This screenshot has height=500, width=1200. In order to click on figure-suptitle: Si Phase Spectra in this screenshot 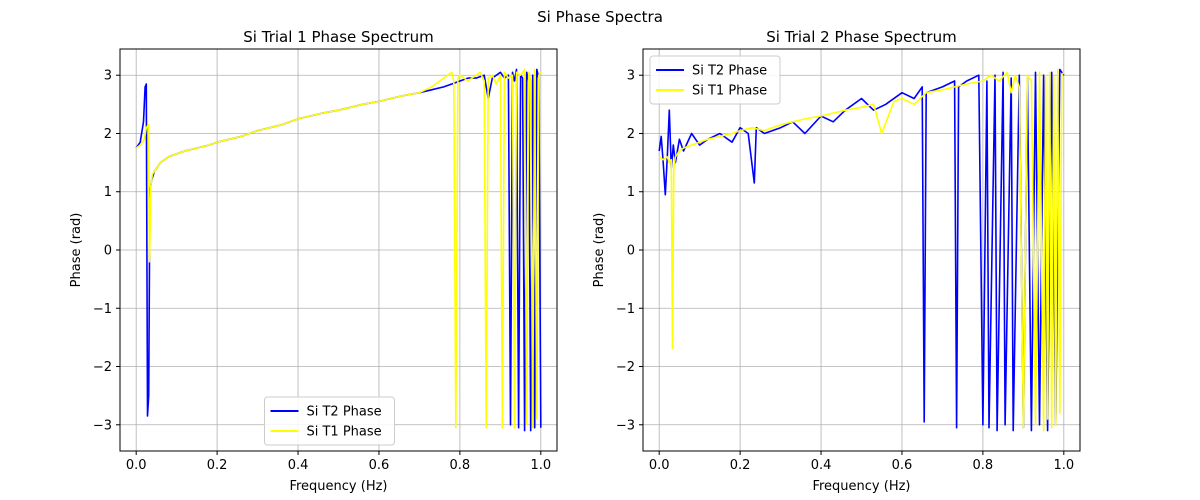, I will do `click(600, 17)`.